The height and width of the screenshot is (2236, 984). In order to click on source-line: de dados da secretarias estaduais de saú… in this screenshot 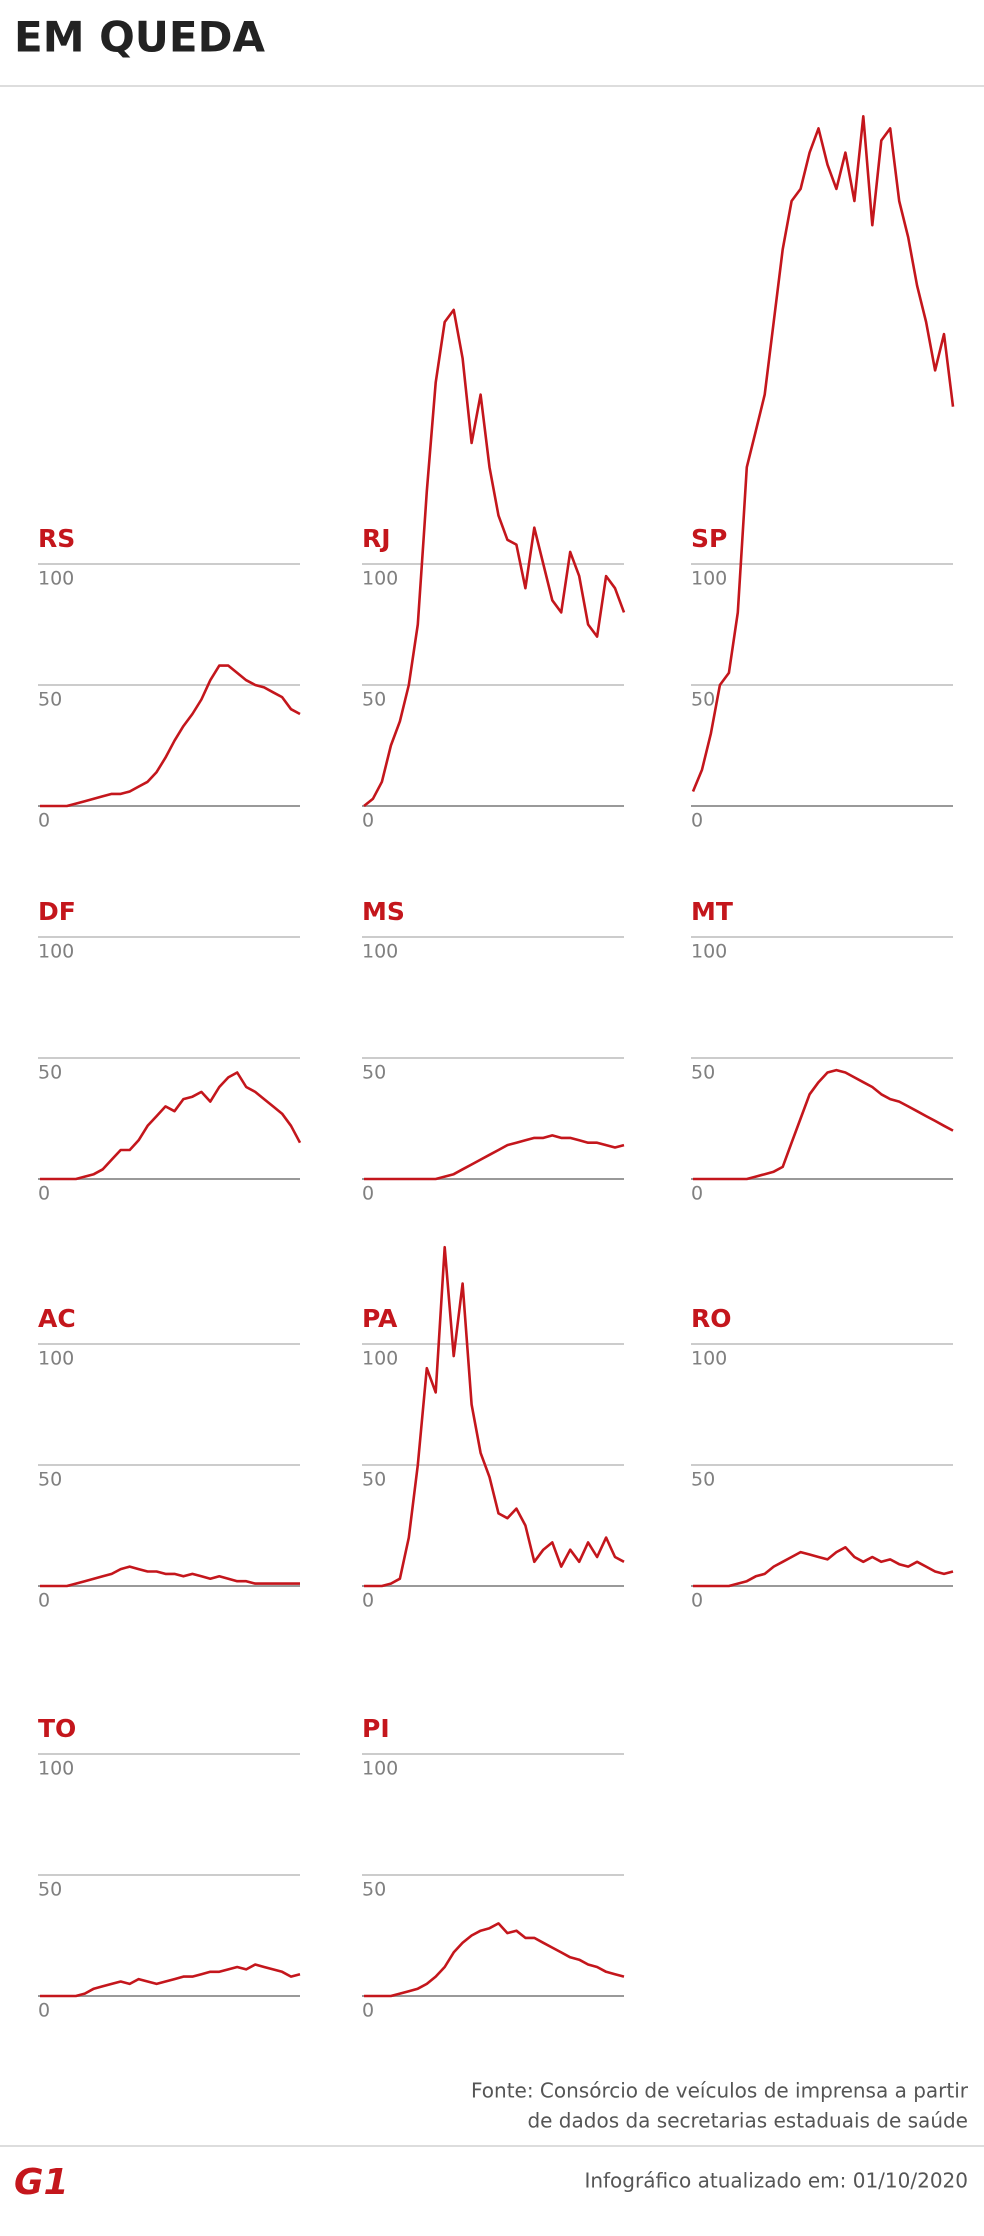, I will do `click(747, 2121)`.